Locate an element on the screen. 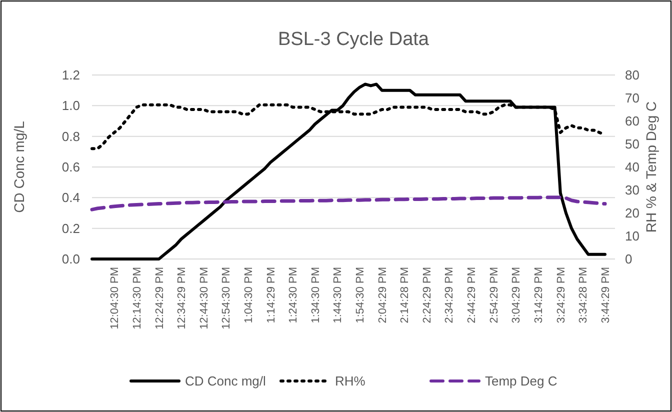 The width and height of the screenshot is (672, 412). x-tick-label: 12:34:29 PM is located at coordinates (182, 298).